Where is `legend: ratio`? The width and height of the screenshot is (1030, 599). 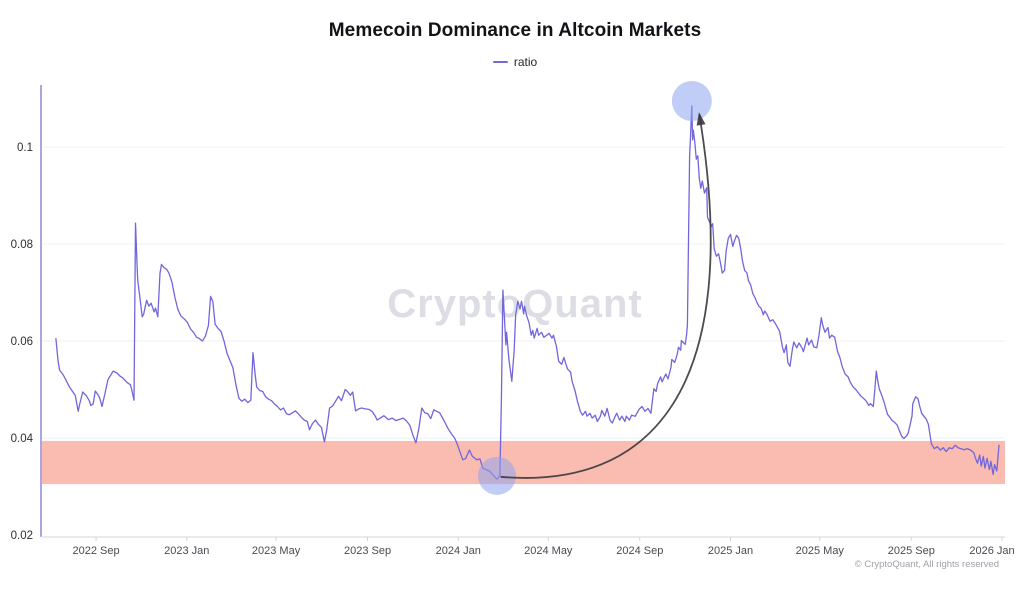 legend: ratio is located at coordinates (515, 62).